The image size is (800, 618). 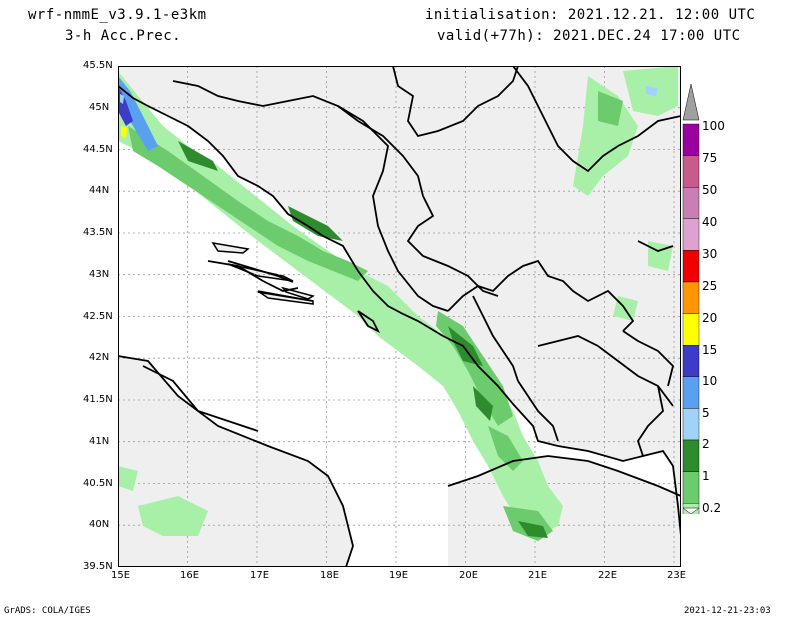 What do you see at coordinates (99, 190) in the screenshot?
I see `lat-label: 44N` at bounding box center [99, 190].